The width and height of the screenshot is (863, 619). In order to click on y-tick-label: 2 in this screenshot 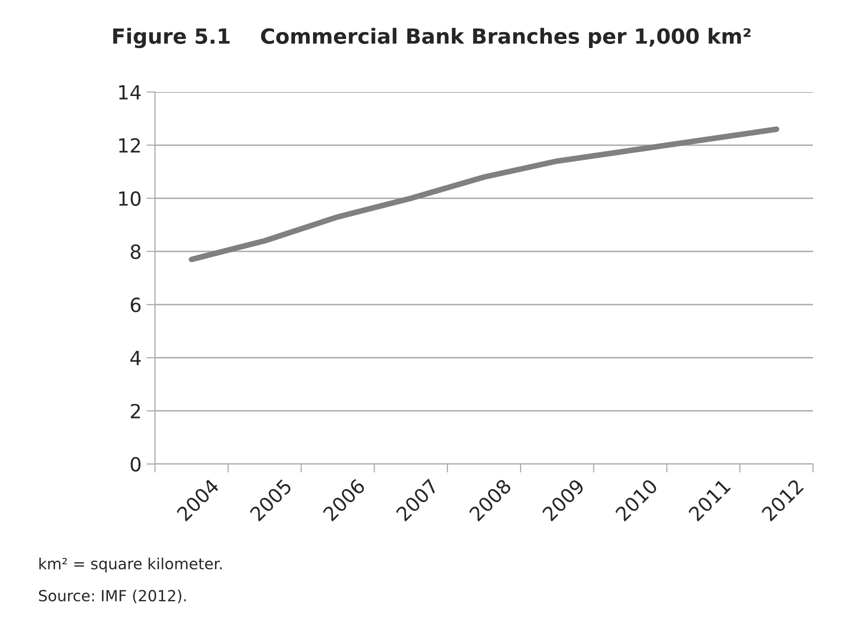, I will do `click(135, 411)`.